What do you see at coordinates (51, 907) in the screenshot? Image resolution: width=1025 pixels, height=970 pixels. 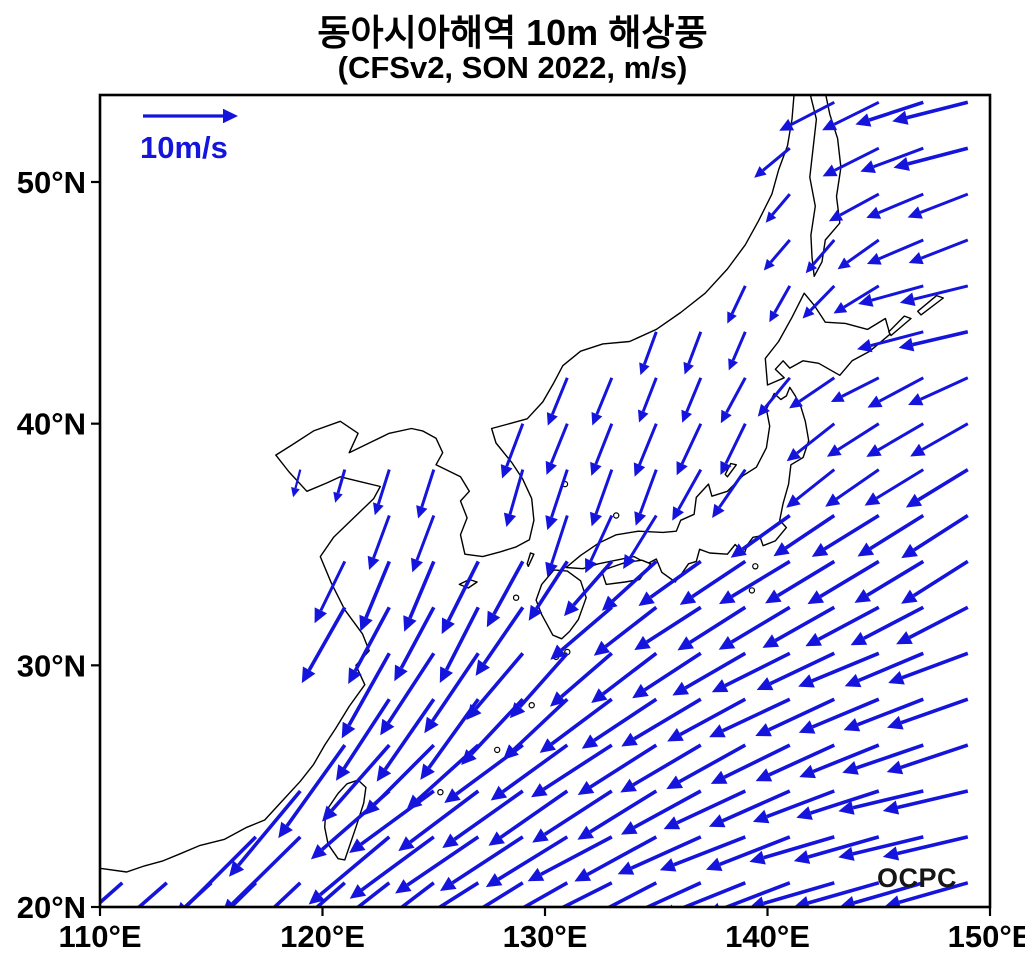 I see `y-tick-label: 20°N` at bounding box center [51, 907].